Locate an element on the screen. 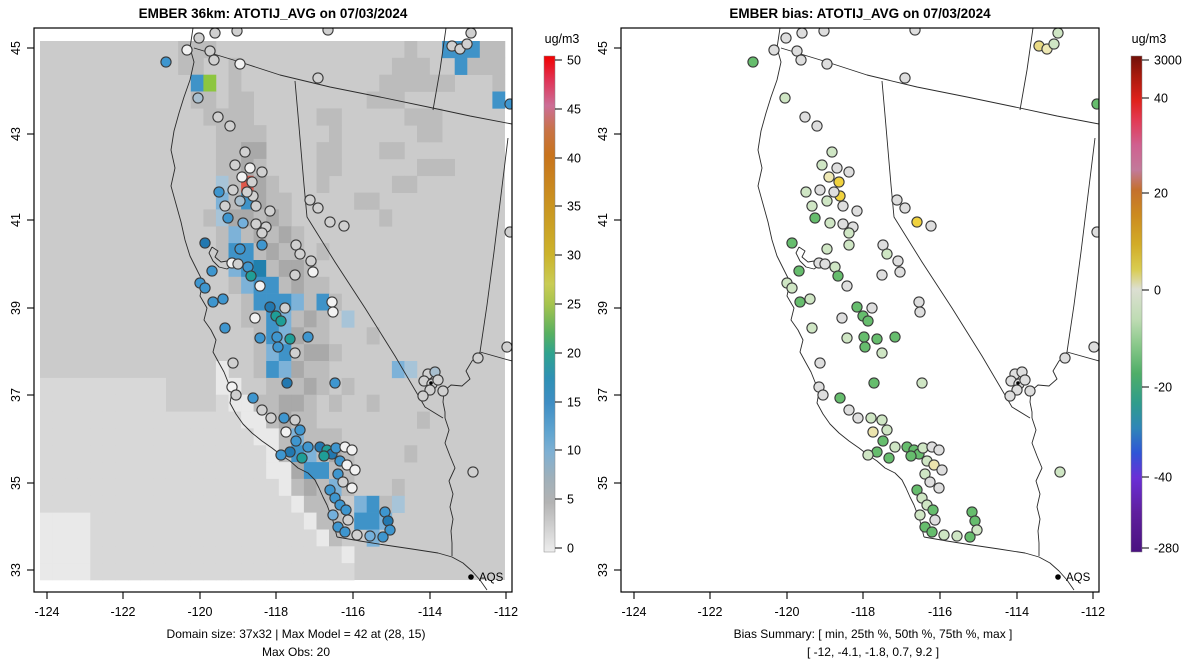 The height and width of the screenshot is (672, 1200). y-tick-label: 43 is located at coordinates (16, 134).